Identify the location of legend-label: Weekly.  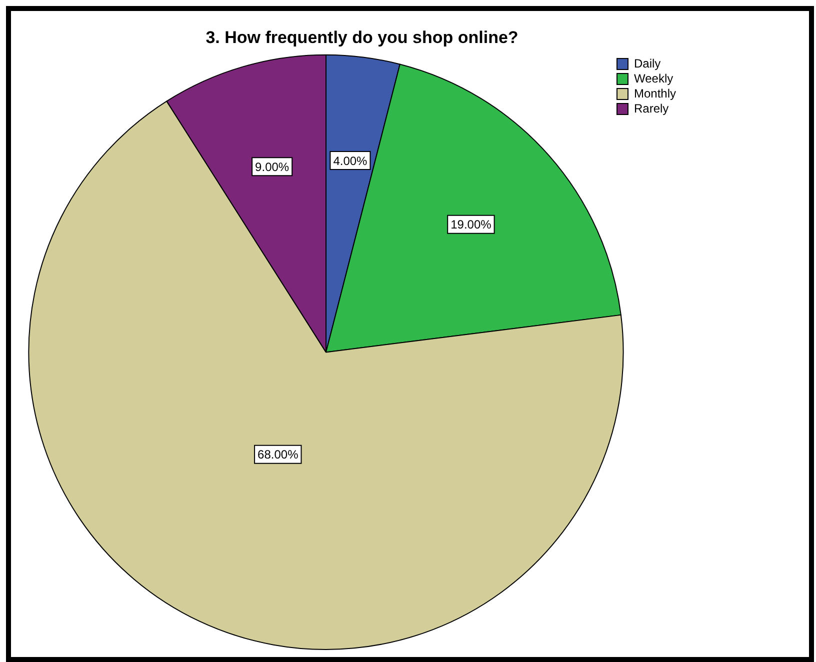
(654, 78).